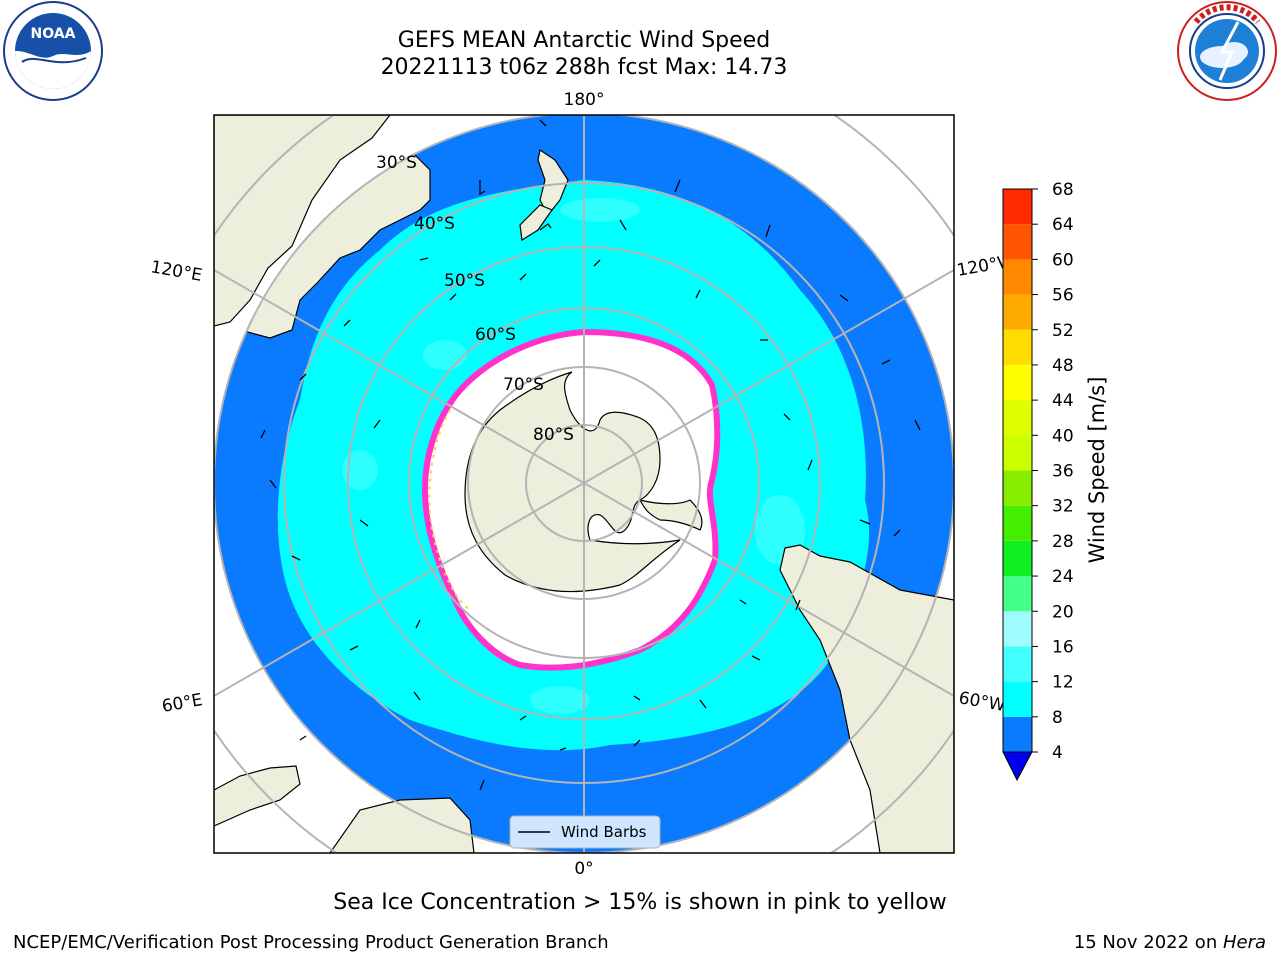 The height and width of the screenshot is (960, 1280). I want to click on lat-label-50s: 50°S, so click(464, 281).